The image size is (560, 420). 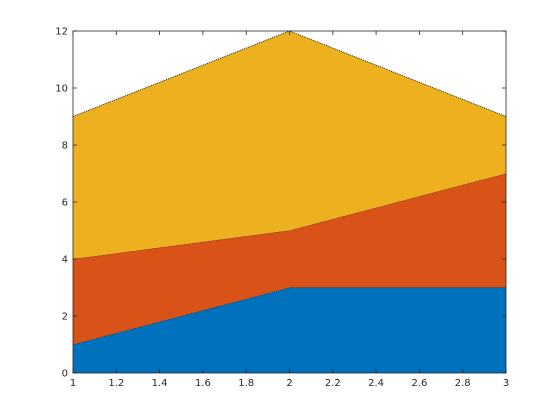 What do you see at coordinates (246, 383) in the screenshot?
I see `x-tick-label: 1.8` at bounding box center [246, 383].